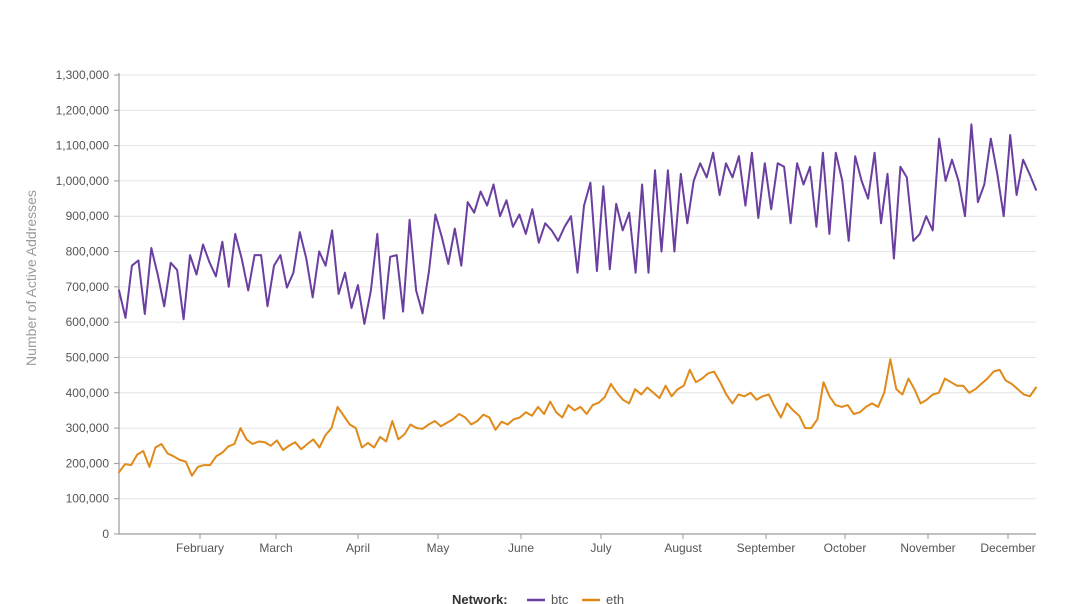 This screenshot has width=1080, height=604. What do you see at coordinates (83, 110) in the screenshot?
I see `y-tick-label: 1,200,000` at bounding box center [83, 110].